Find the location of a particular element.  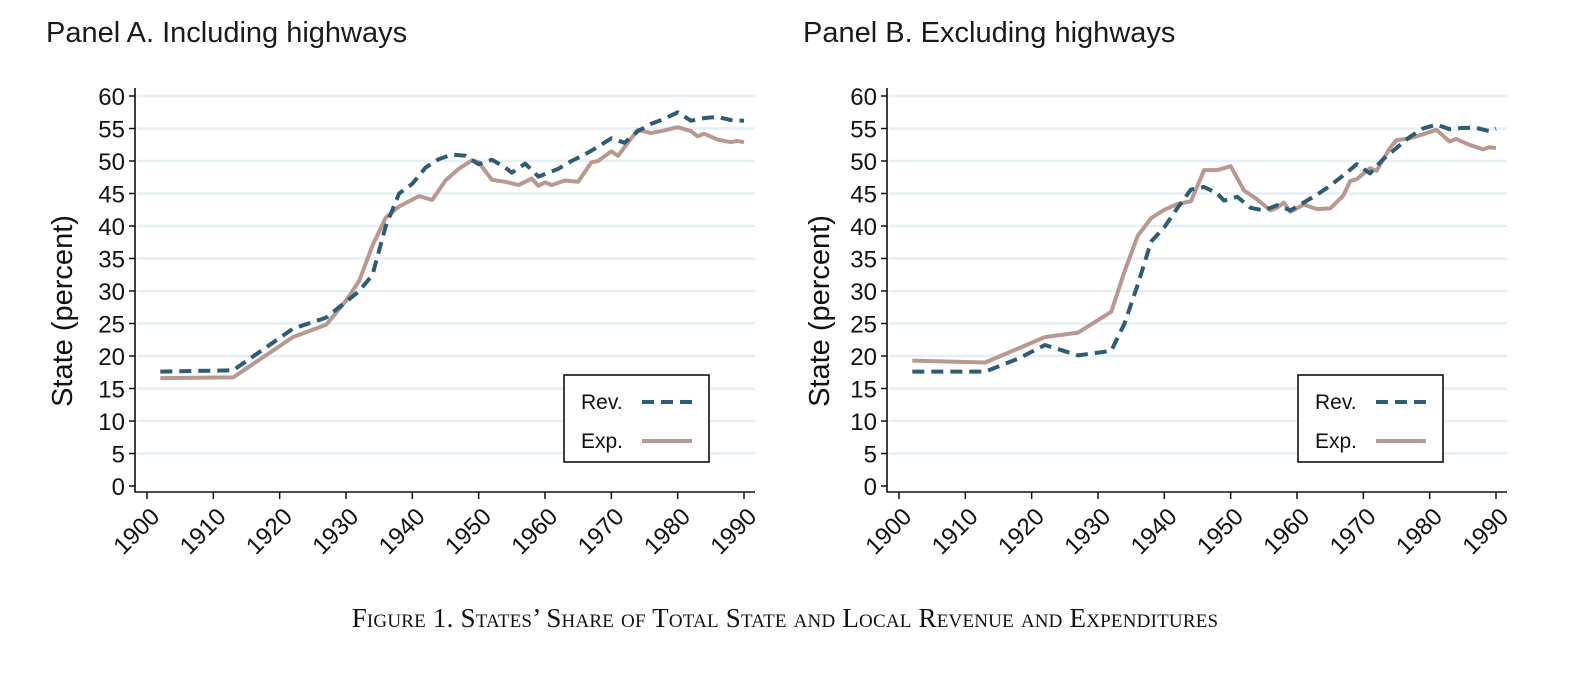

panel-title: Panel A. Including highways is located at coordinates (226, 33).